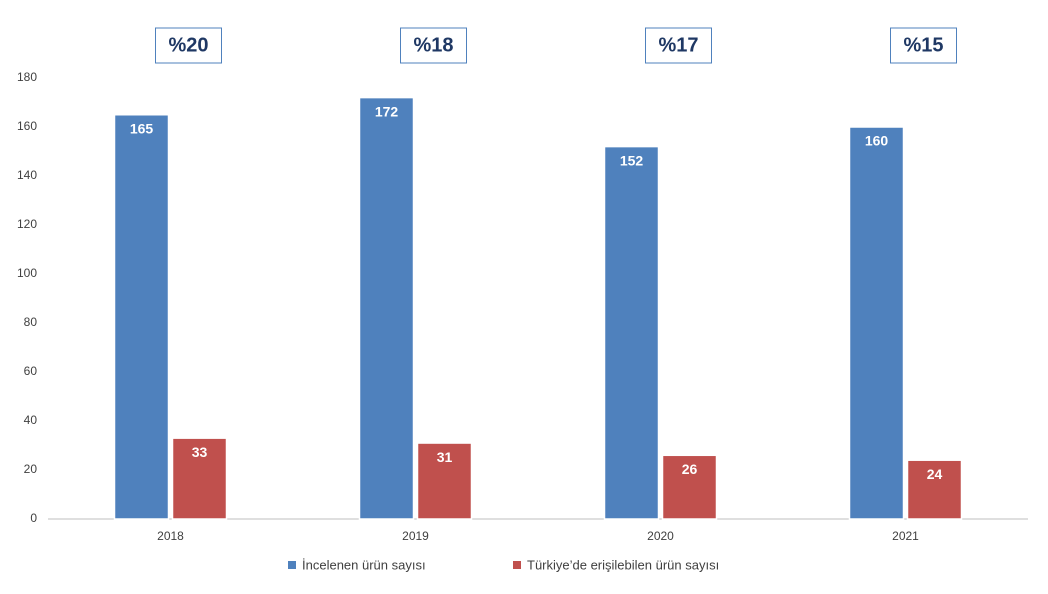 The image size is (1048, 594). Describe the element at coordinates (27, 126) in the screenshot. I see `y-tick-label: 160` at that location.